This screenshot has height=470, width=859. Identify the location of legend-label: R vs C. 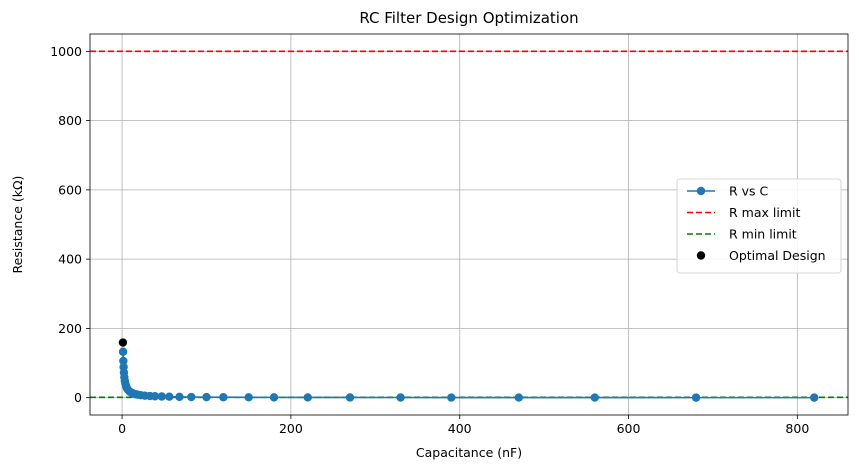
(749, 191).